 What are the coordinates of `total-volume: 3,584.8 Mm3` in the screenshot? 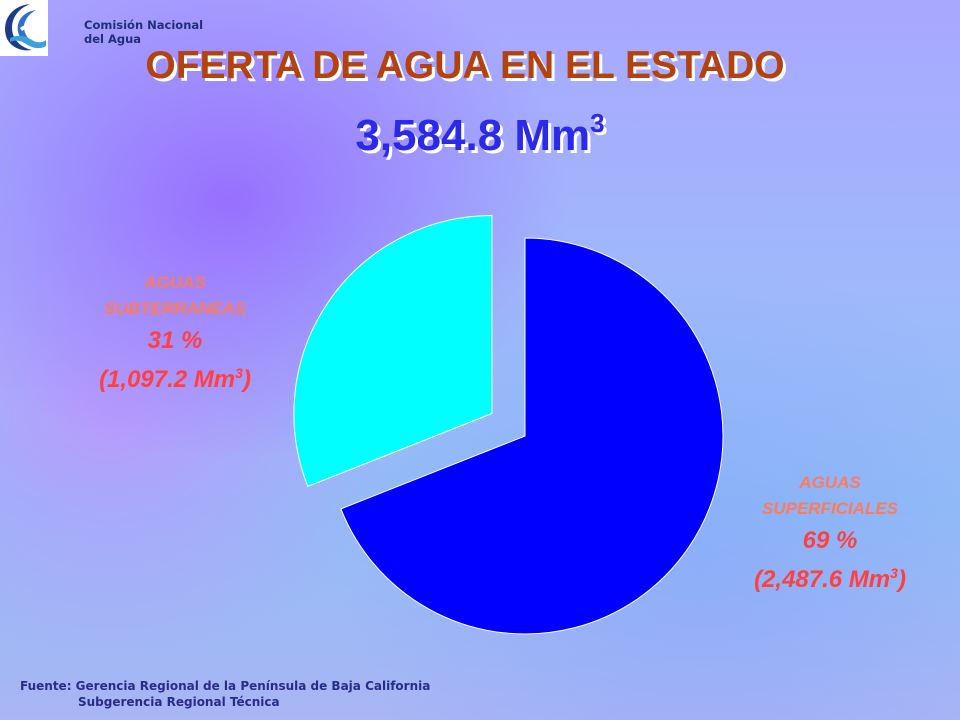 It's located at (480, 134).